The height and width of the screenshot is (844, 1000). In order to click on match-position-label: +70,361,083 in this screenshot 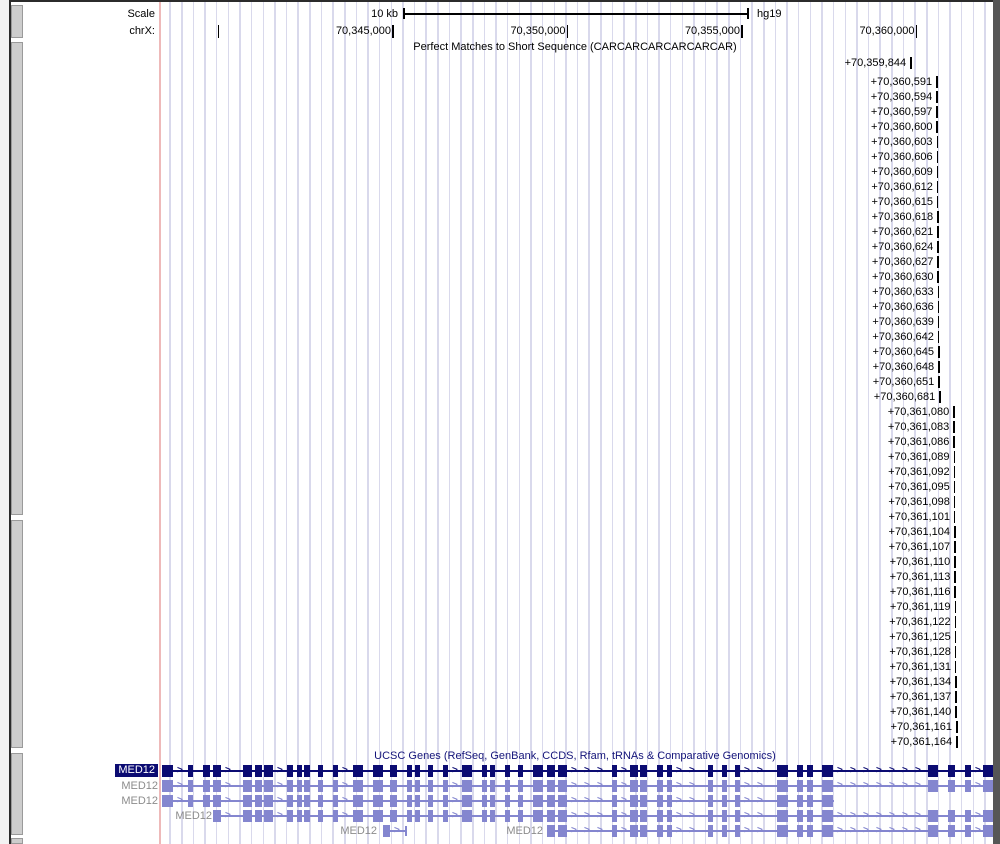, I will do `click(918, 427)`.